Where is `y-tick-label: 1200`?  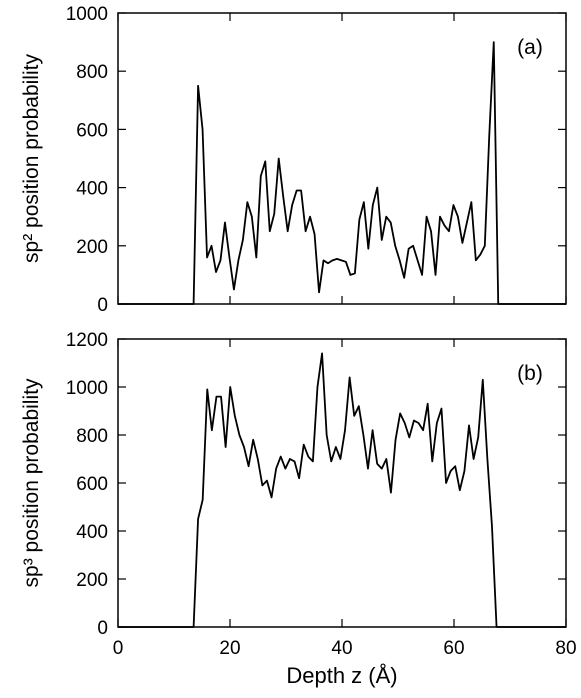
y-tick-label: 1200 is located at coordinates (87, 340).